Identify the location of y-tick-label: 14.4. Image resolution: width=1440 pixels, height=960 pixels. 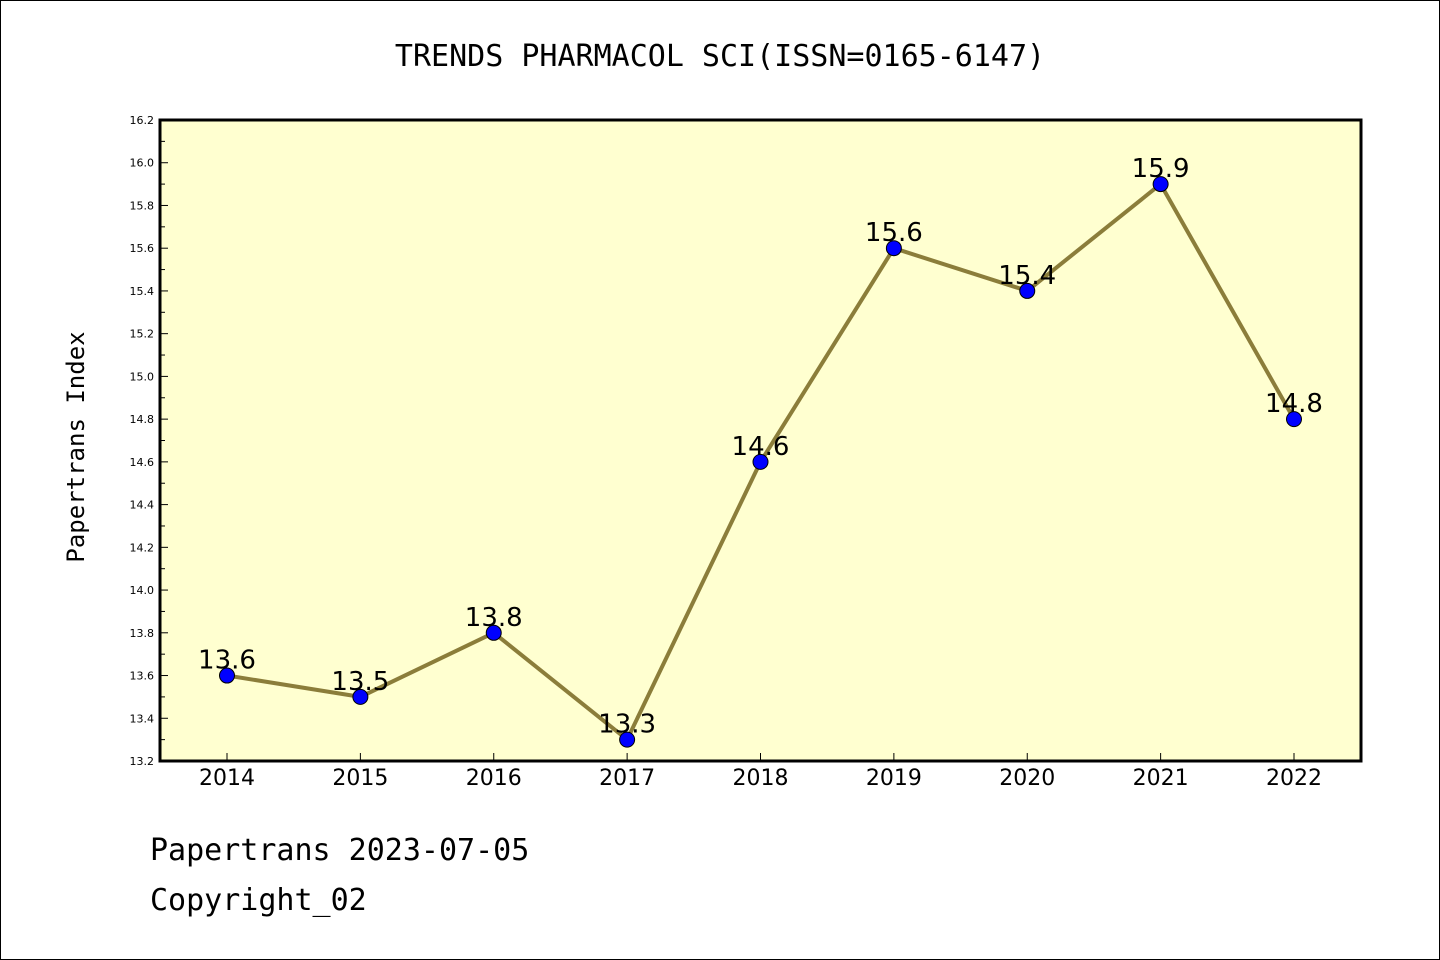
(142, 505).